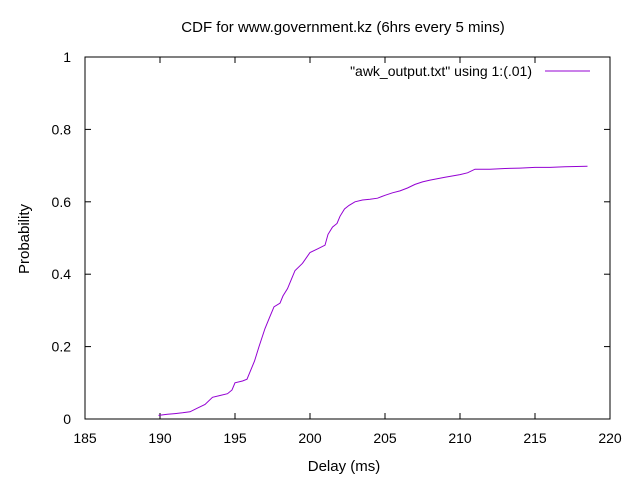 The image size is (640, 480). I want to click on y-tick-label: 1, so click(67, 57).